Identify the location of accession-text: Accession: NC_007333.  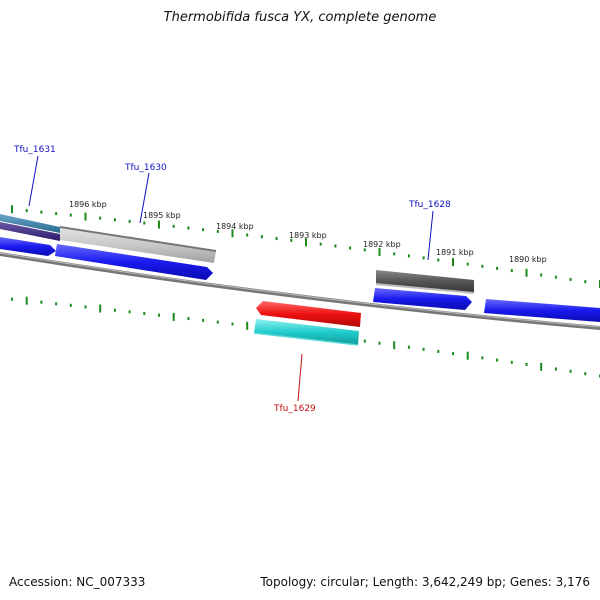
(77, 582).